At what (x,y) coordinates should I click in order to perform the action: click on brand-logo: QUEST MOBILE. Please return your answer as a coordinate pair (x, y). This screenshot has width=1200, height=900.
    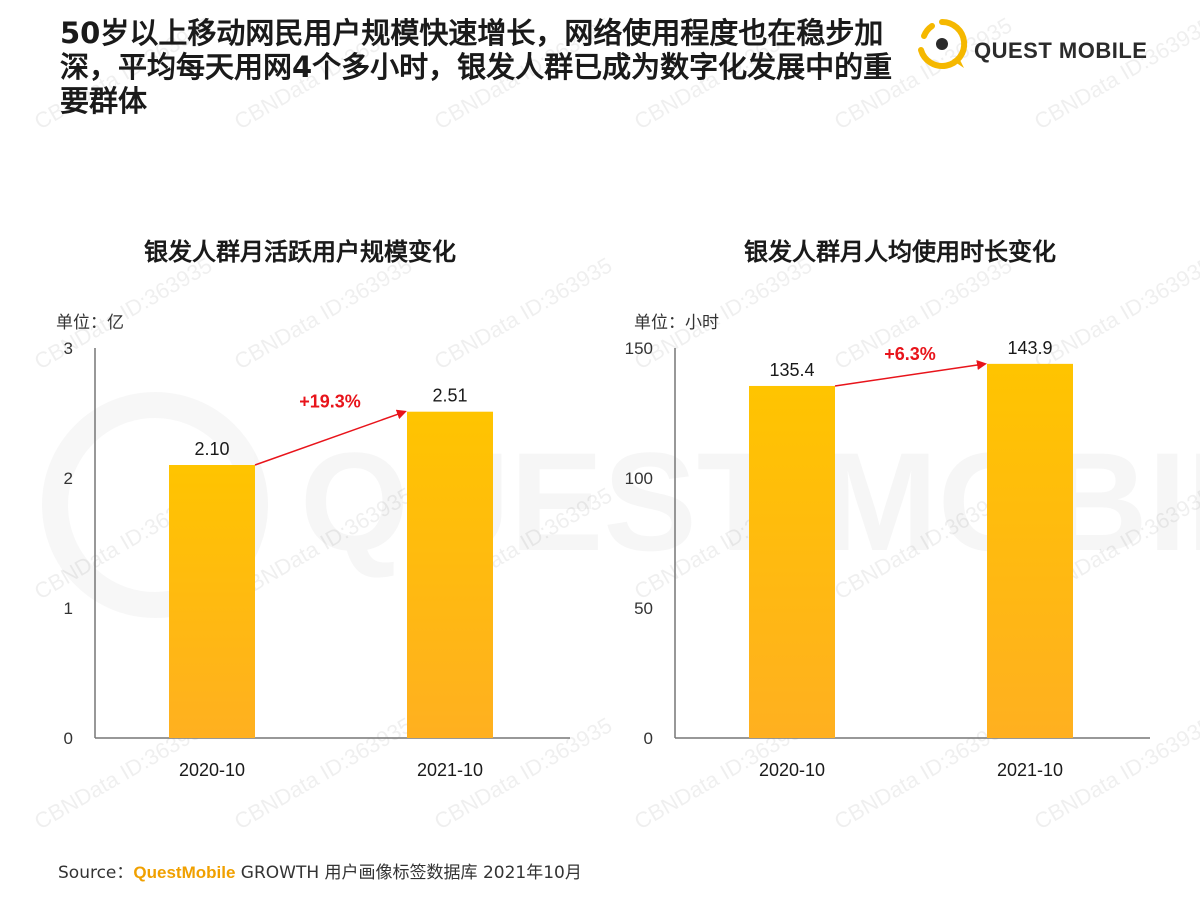
    Looking at the image, I should click on (1042, 44).